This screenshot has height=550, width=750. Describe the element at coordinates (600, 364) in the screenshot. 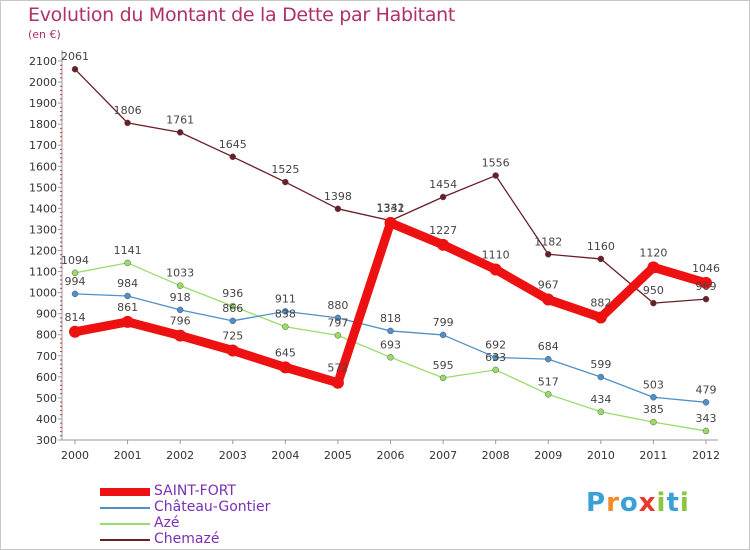

I see `data-label: 599` at that location.